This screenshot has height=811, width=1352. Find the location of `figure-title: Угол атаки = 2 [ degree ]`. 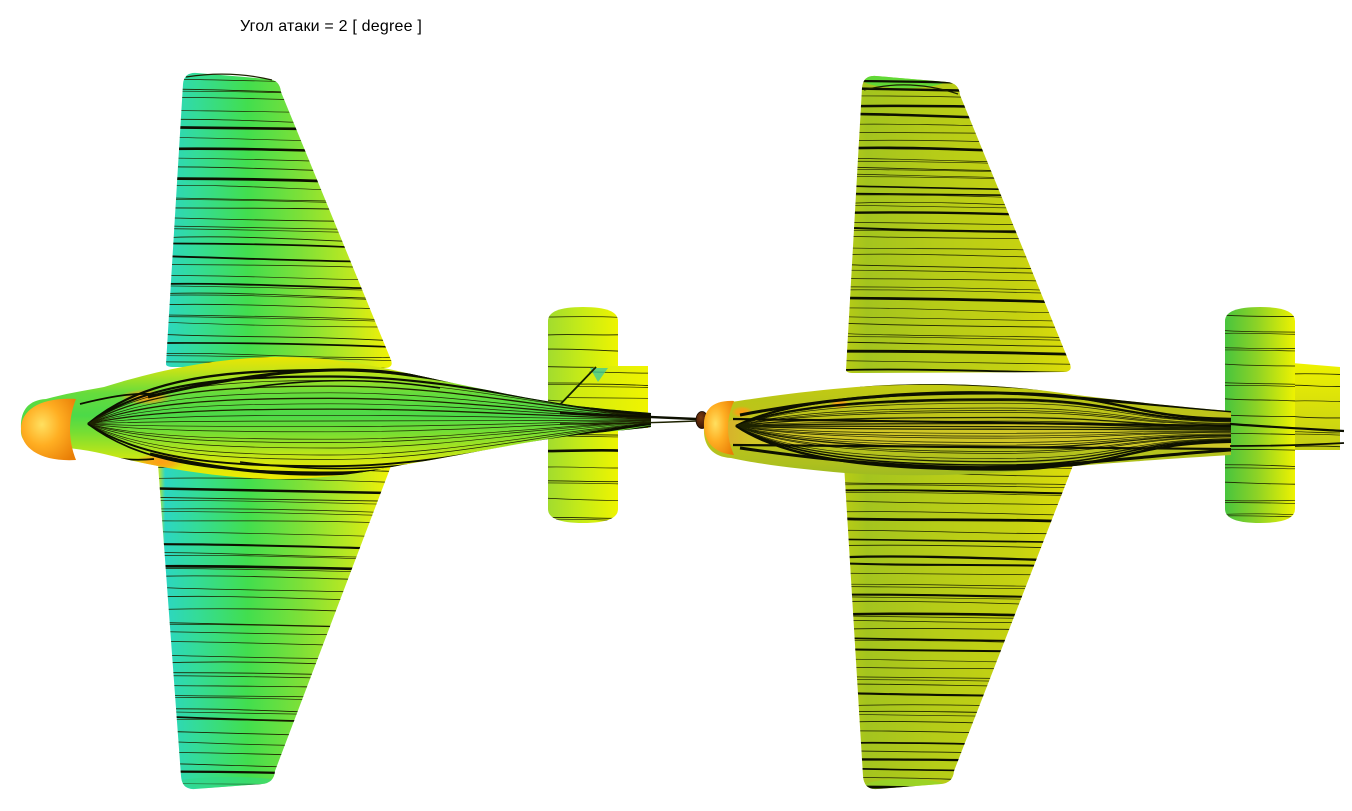

figure-title: Угол атаки = 2 [ degree ] is located at coordinates (331, 26).